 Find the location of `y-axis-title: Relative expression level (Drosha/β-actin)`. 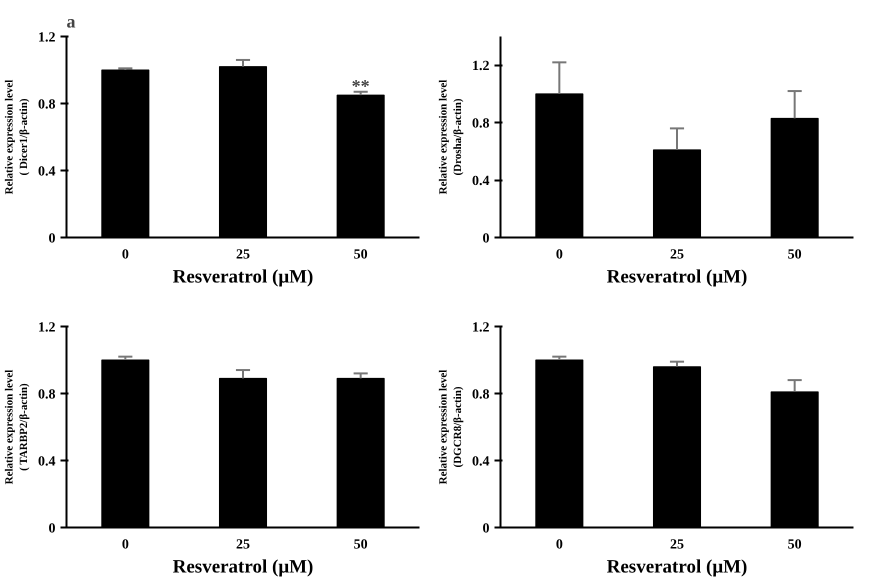

y-axis-title: Relative expression level (Drosha/β-actin) is located at coordinates (451, 137).